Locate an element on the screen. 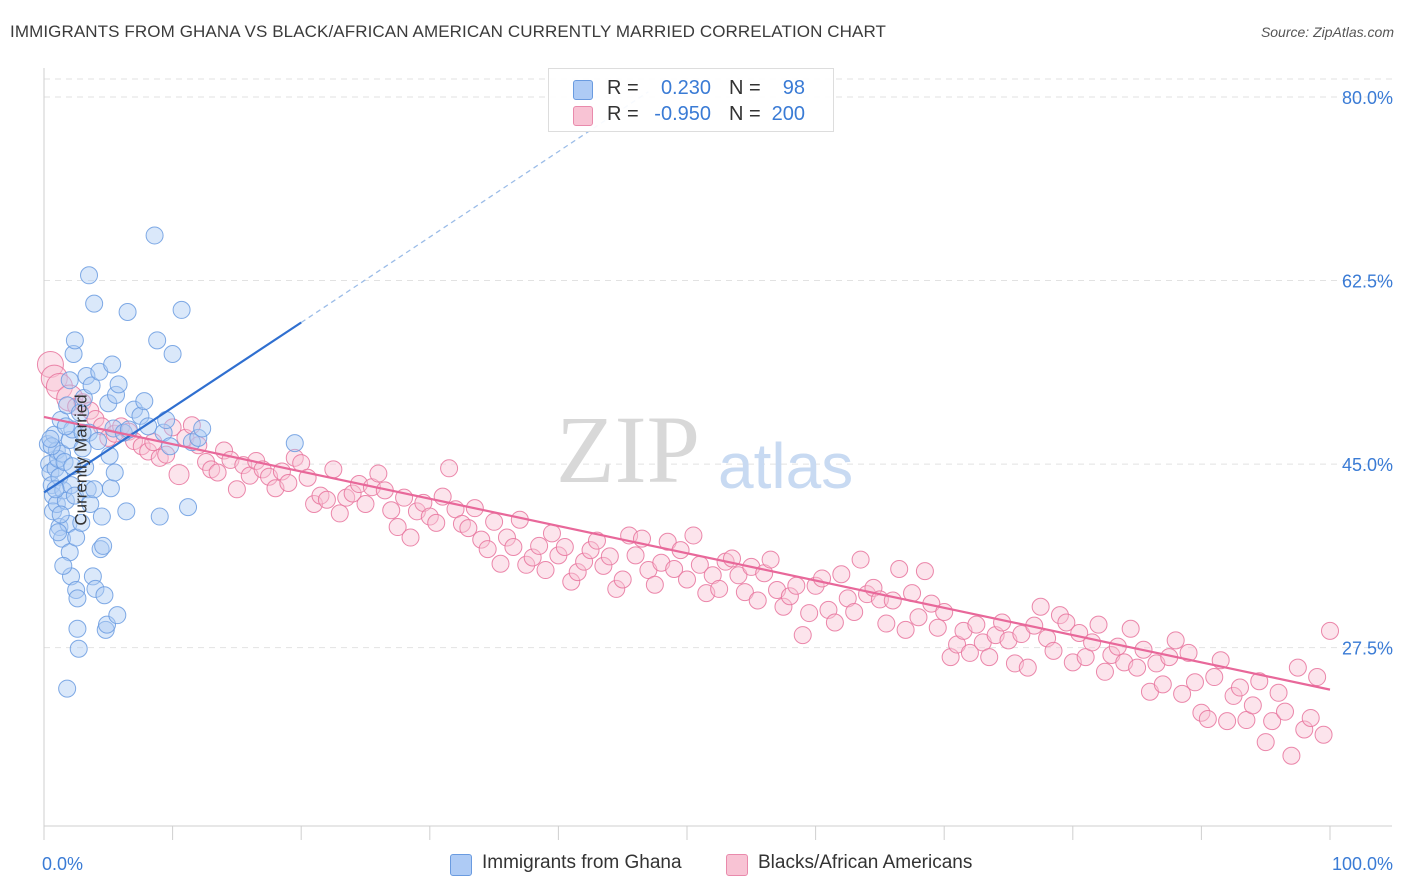 The image size is (1406, 892). stats-swatch-ghana is located at coordinates (583, 90).